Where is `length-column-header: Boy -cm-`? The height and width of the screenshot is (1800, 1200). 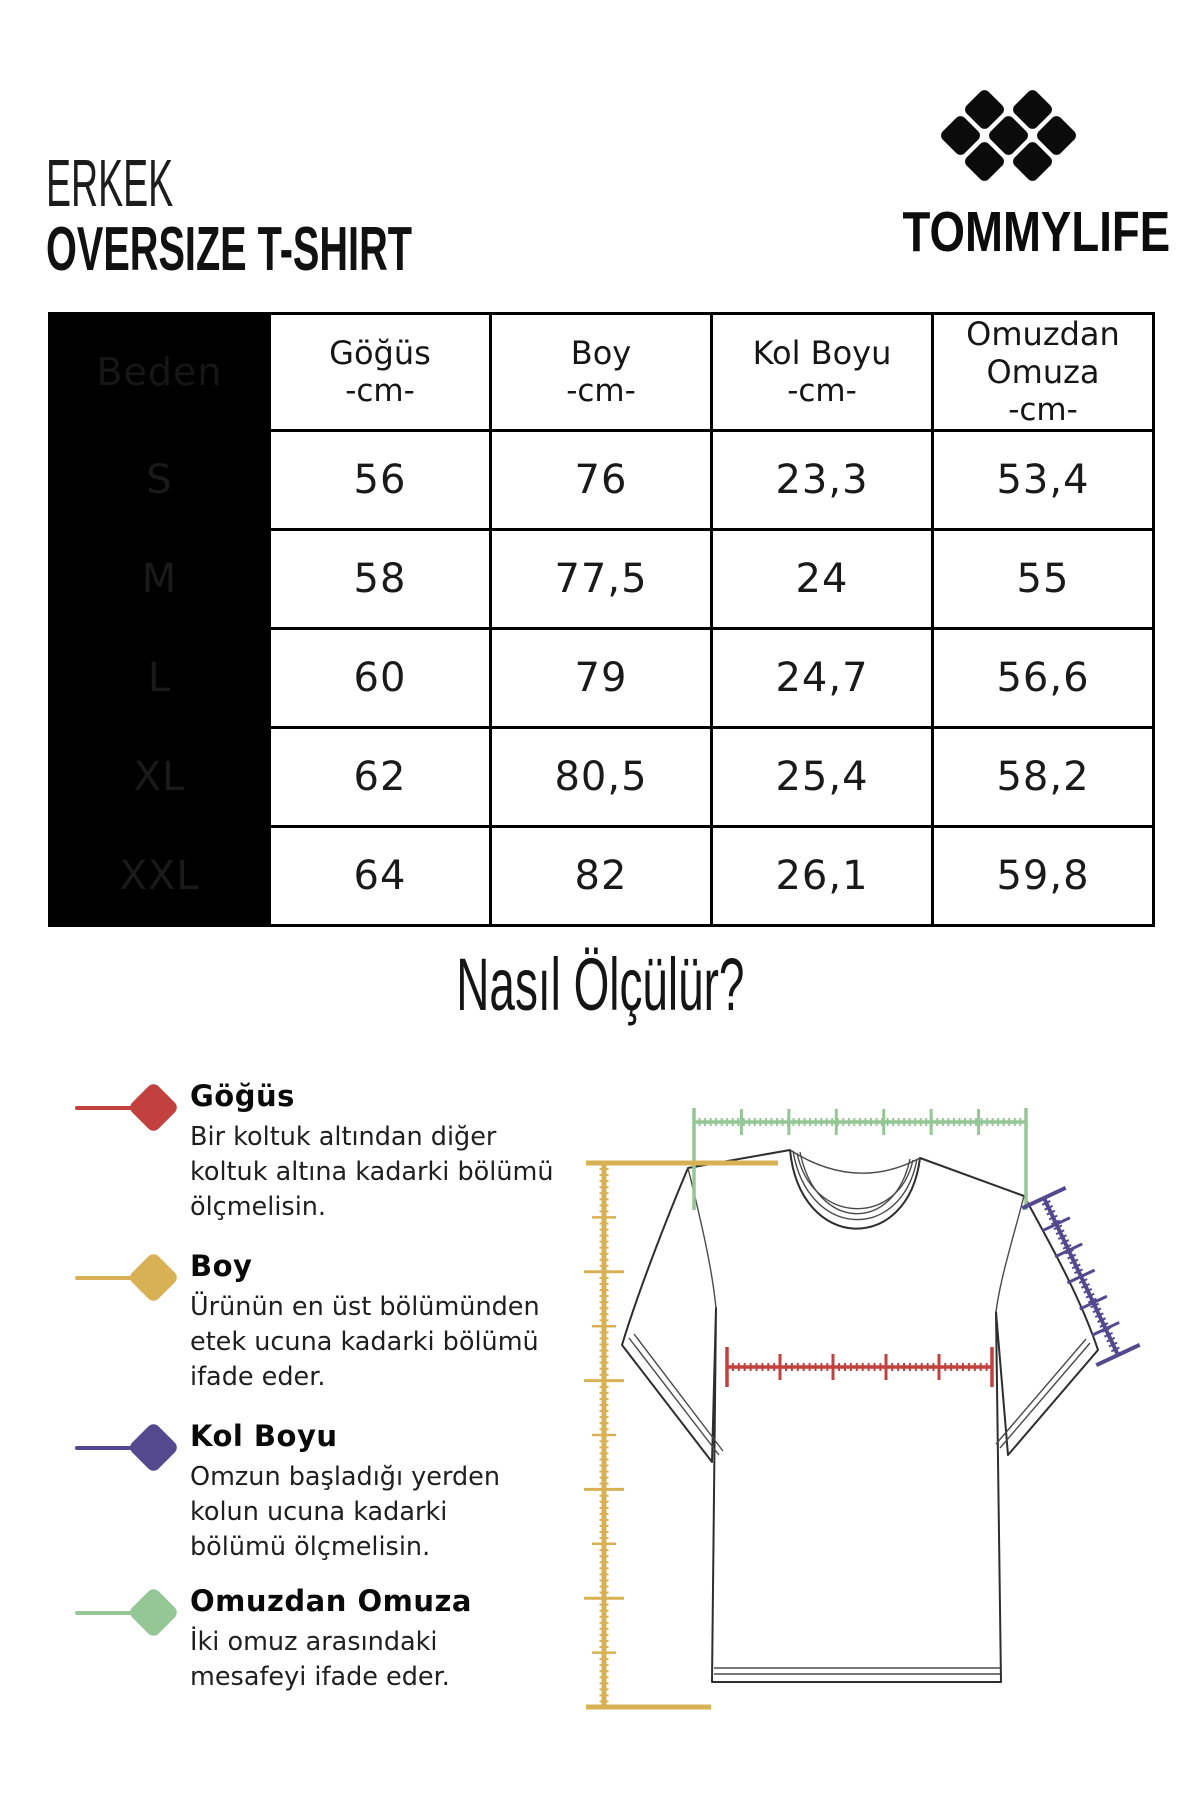
length-column-header: Boy -cm- is located at coordinates (601, 372).